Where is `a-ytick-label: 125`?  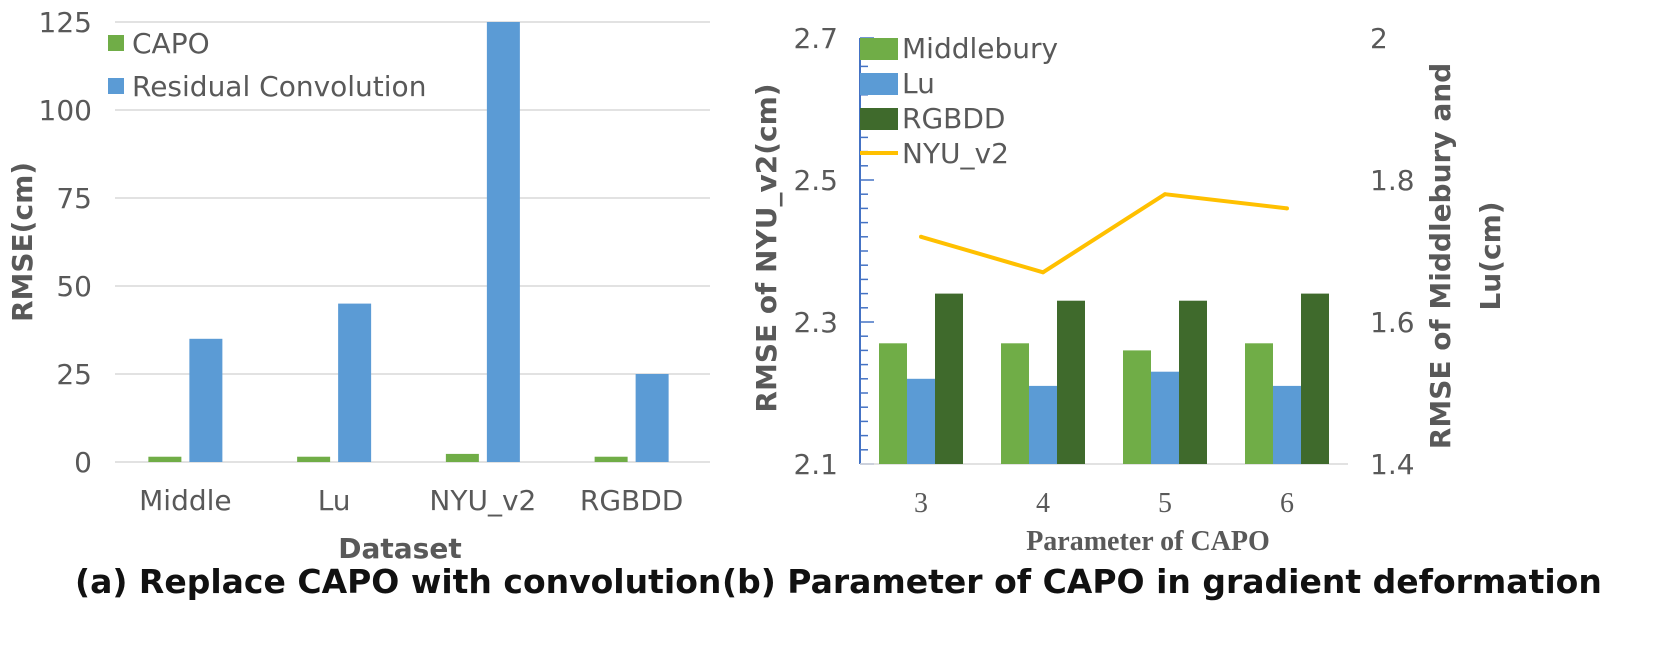
a-ytick-label: 125 is located at coordinates (65, 22).